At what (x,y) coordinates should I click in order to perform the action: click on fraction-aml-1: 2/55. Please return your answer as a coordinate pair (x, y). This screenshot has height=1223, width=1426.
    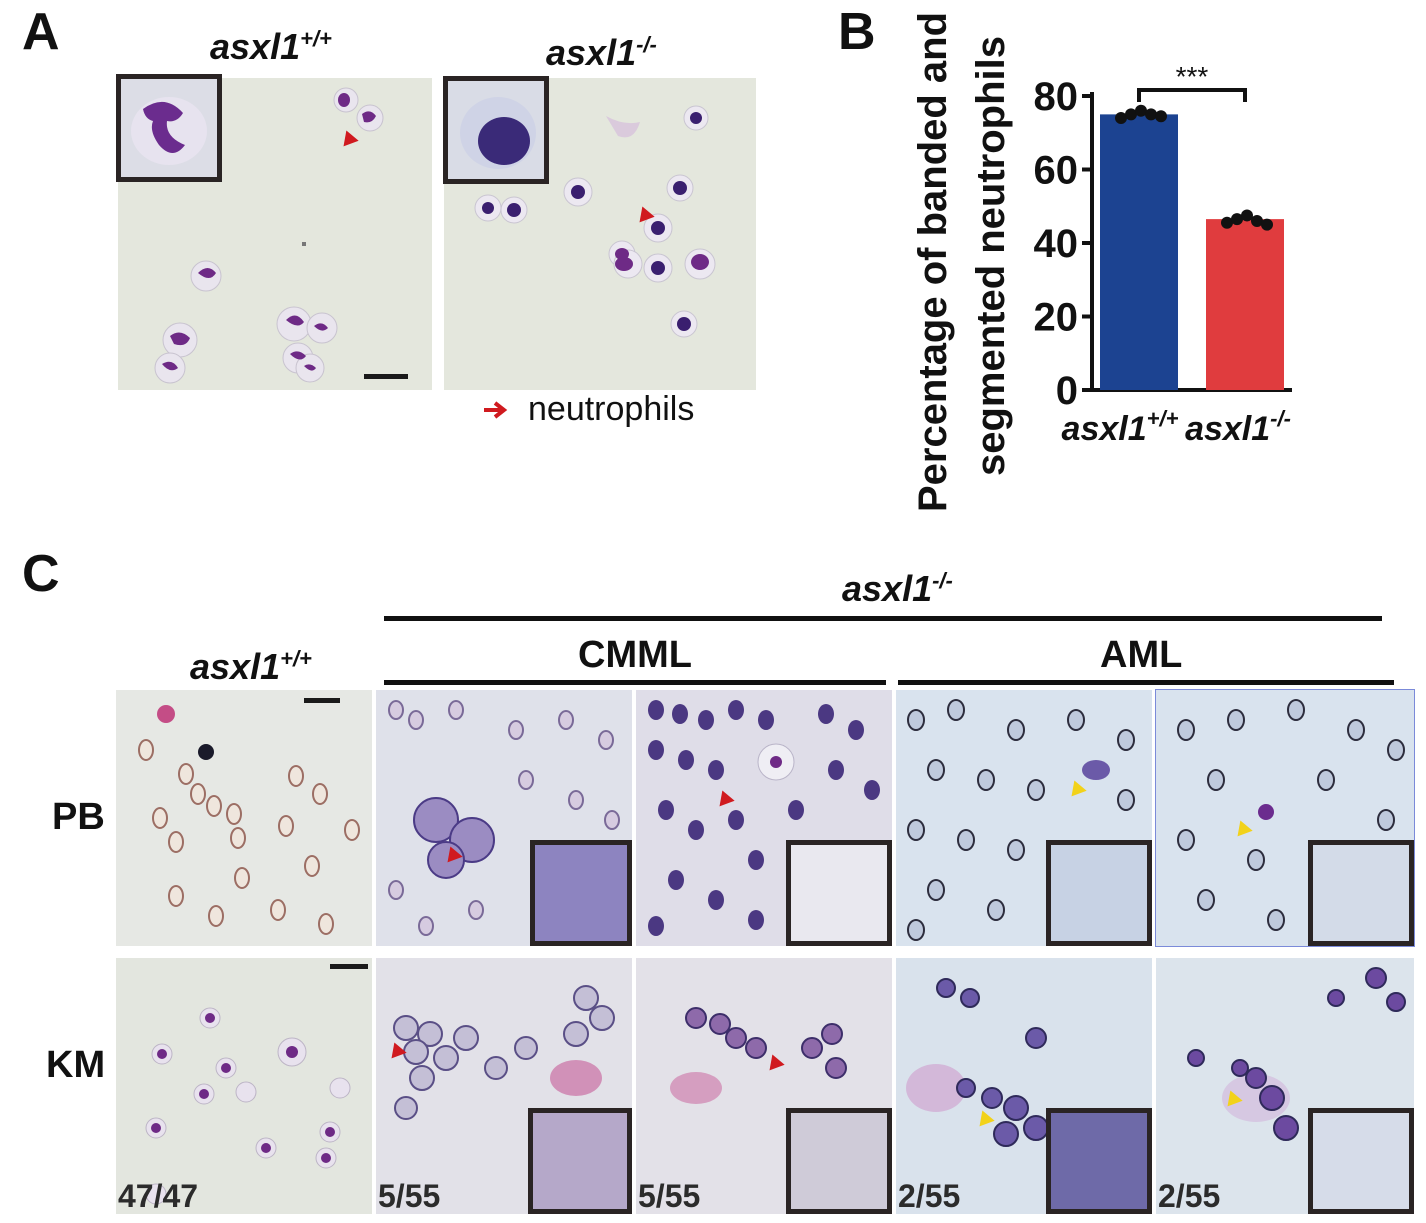
    Looking at the image, I should click on (929, 1196).